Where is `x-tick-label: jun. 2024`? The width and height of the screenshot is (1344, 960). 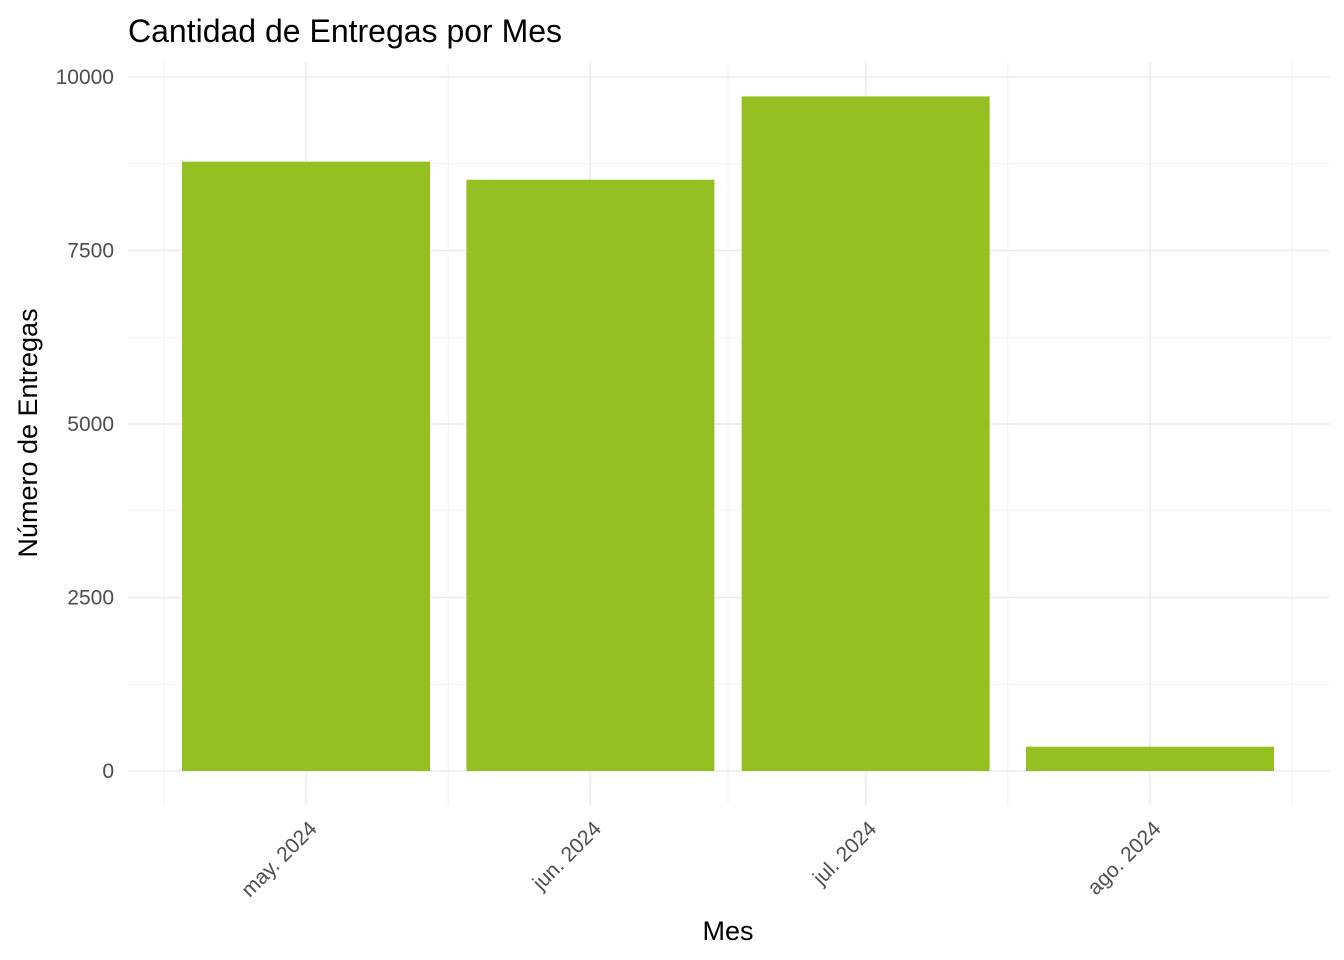
x-tick-label: jun. 2024 is located at coordinates (567, 856).